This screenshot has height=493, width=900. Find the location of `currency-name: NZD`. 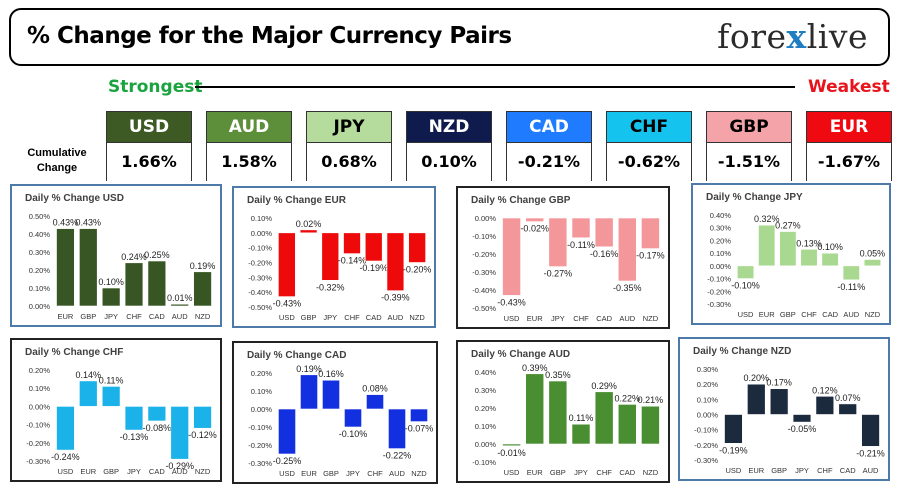

currency-name: NZD is located at coordinates (449, 127).